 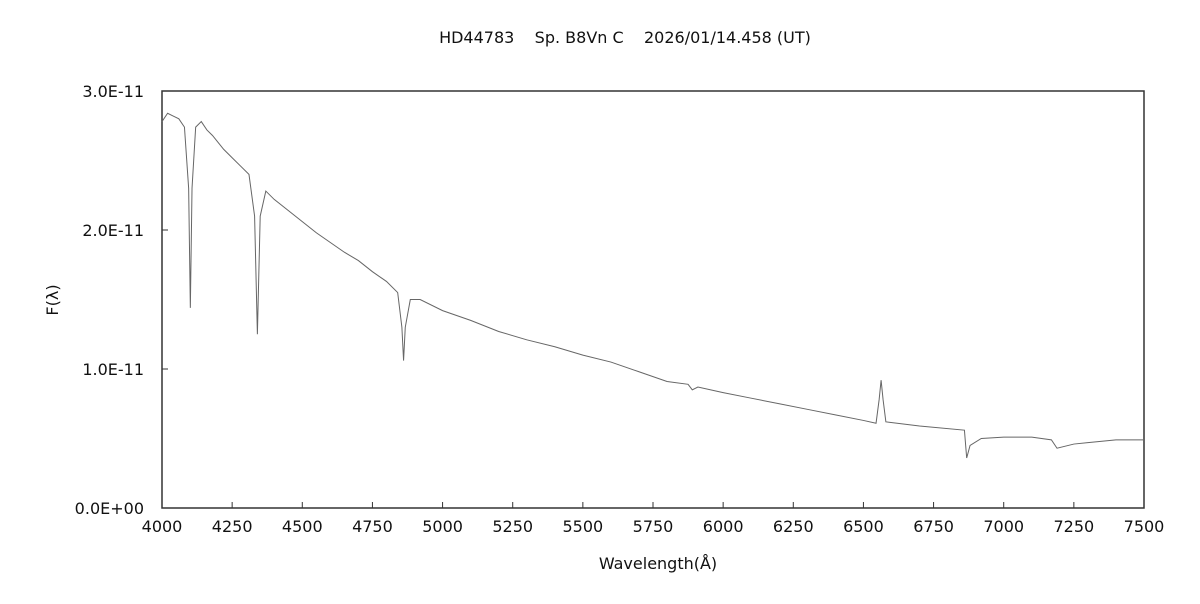 What do you see at coordinates (113, 230) in the screenshot?
I see `y-tick-label: 2.0E-11` at bounding box center [113, 230].